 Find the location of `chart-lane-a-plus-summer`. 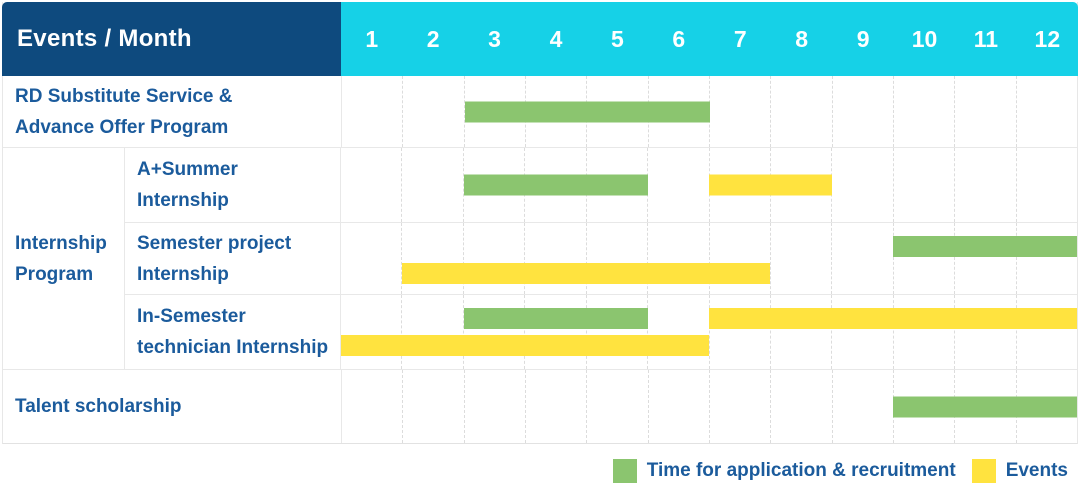

chart-lane-a-plus-summer is located at coordinates (709, 185).